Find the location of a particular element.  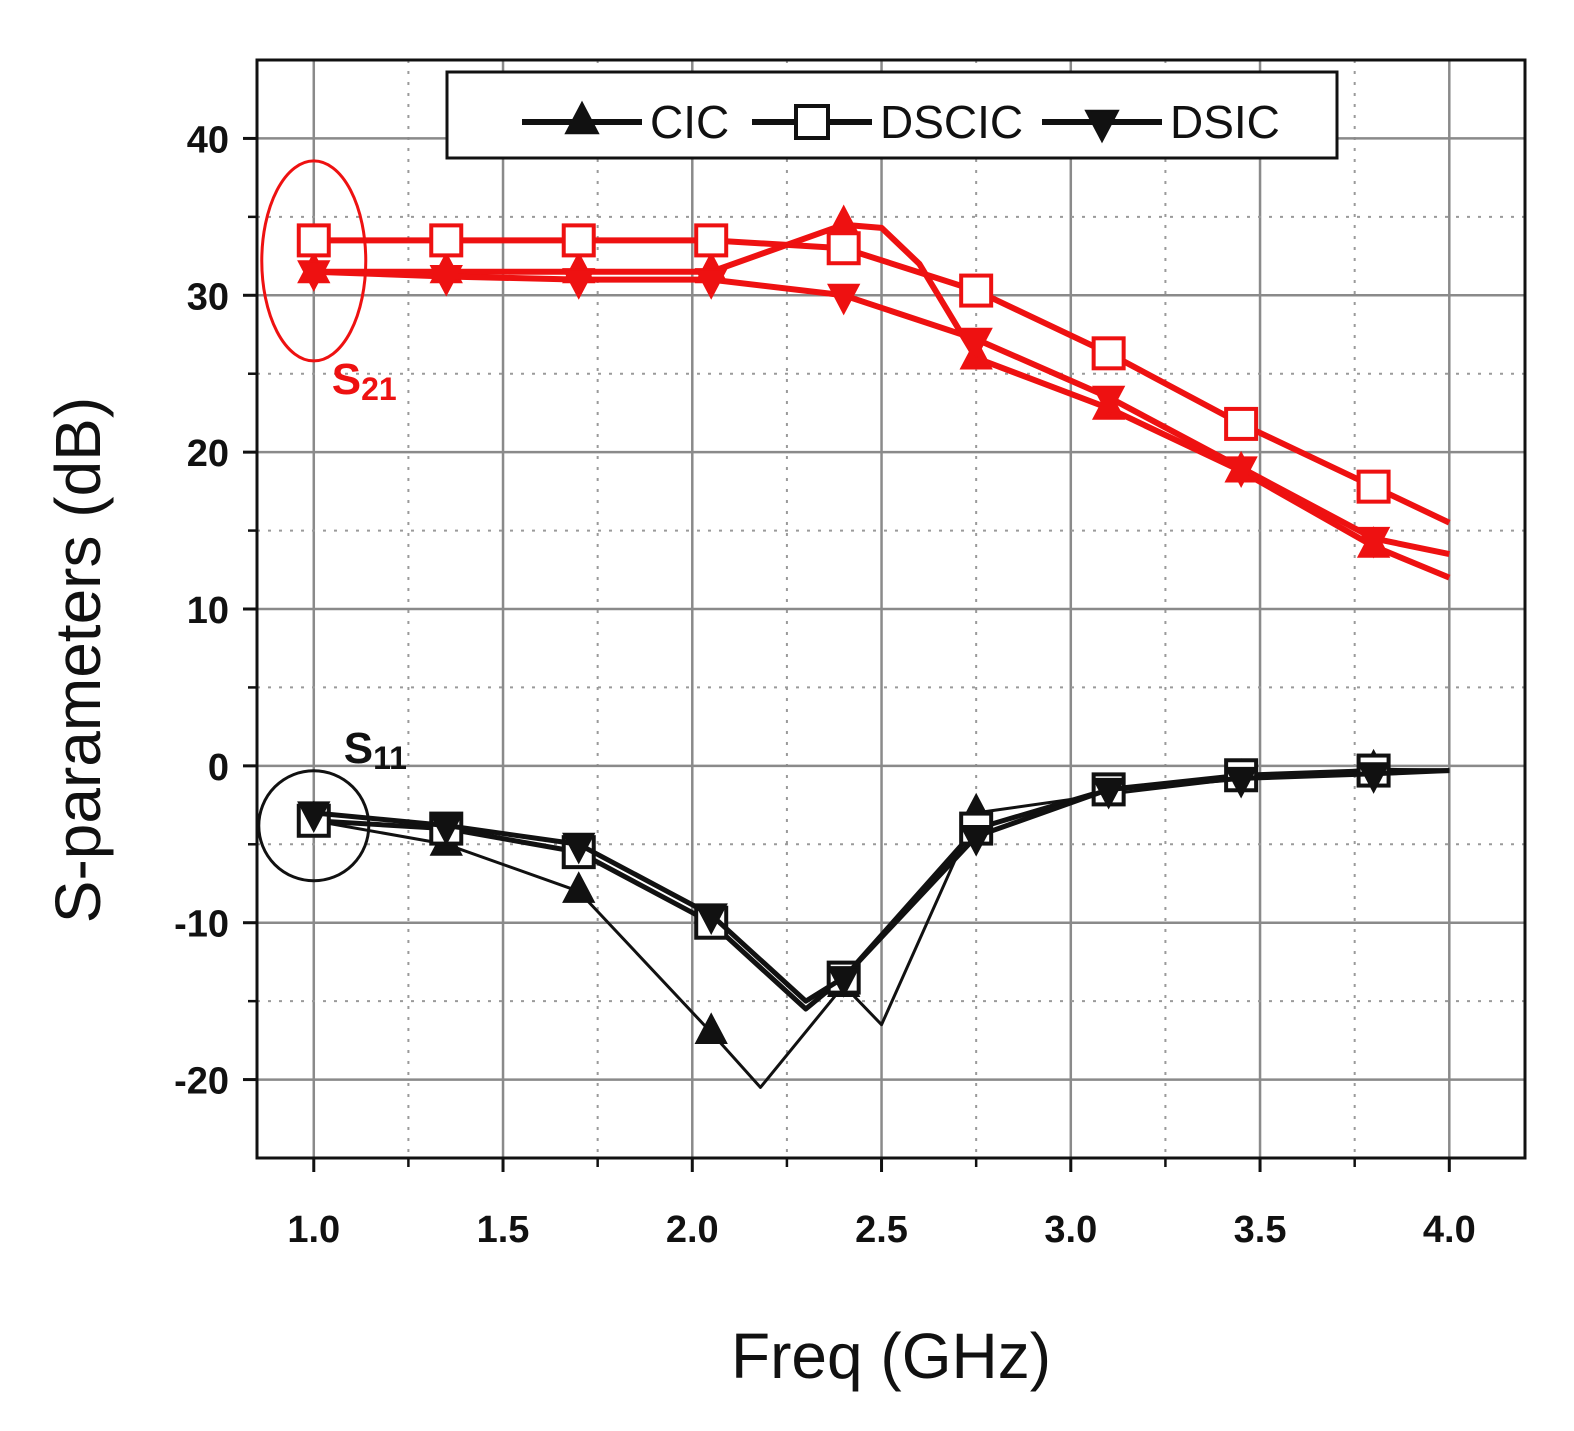

annotations: S21 S11 is located at coordinates (332, 521).